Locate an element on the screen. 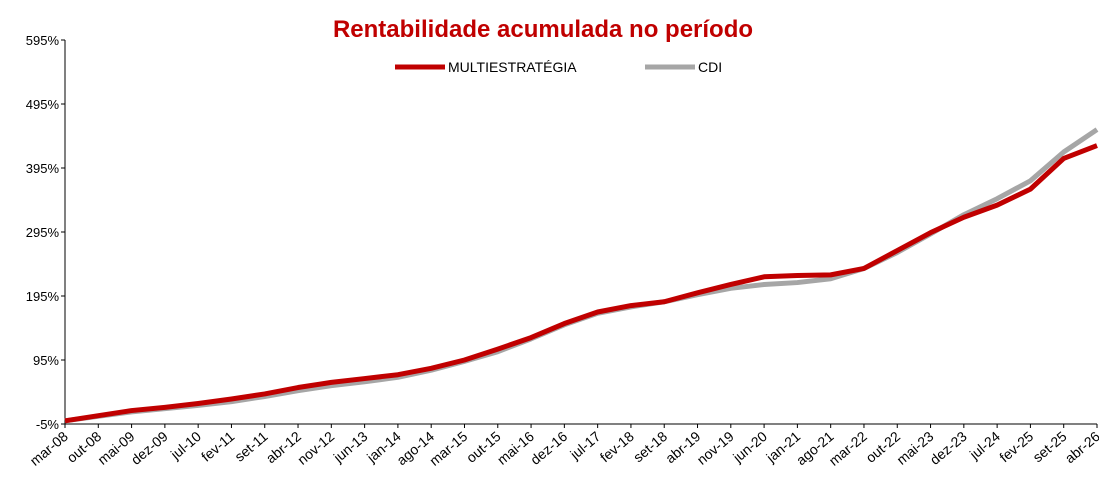 Image resolution: width=1099 pixels, height=483 pixels. x-tick-label: fev-11 is located at coordinates (217, 446).